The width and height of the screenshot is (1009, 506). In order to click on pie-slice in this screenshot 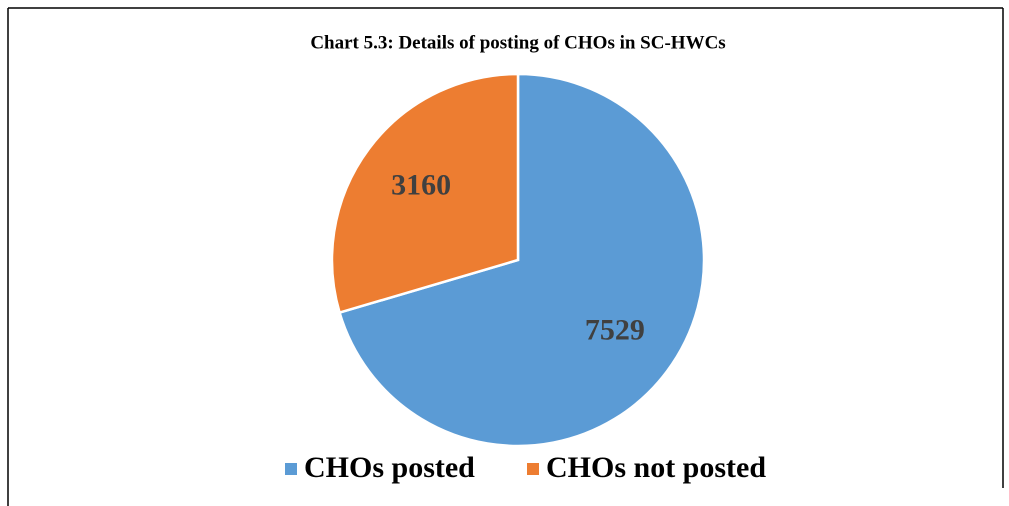, I will do `click(425, 193)`.